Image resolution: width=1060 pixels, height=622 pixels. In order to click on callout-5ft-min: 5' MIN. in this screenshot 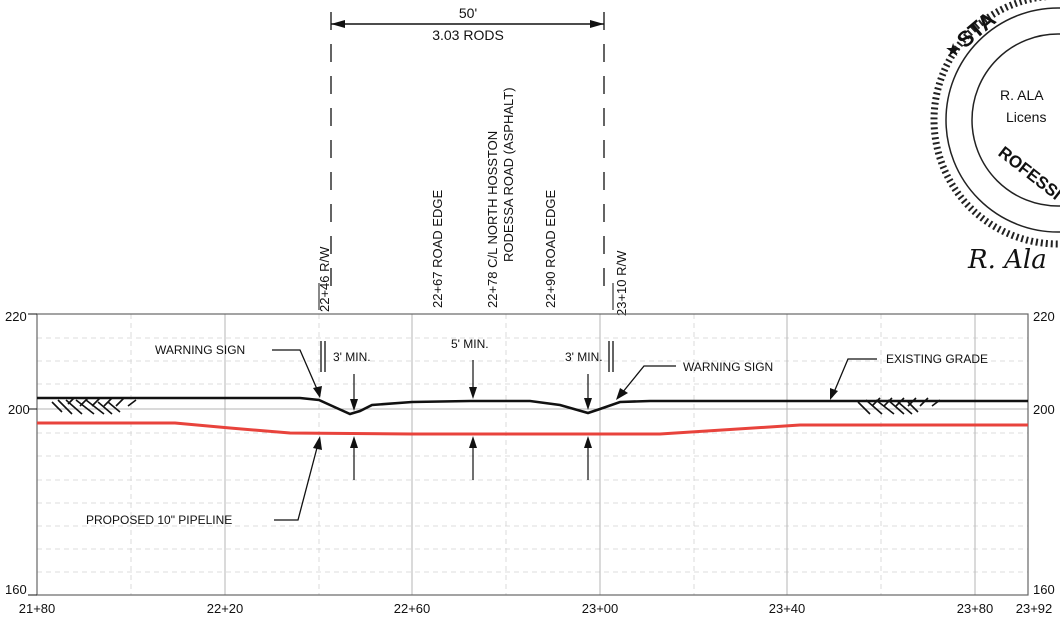, I will do `click(470, 344)`.